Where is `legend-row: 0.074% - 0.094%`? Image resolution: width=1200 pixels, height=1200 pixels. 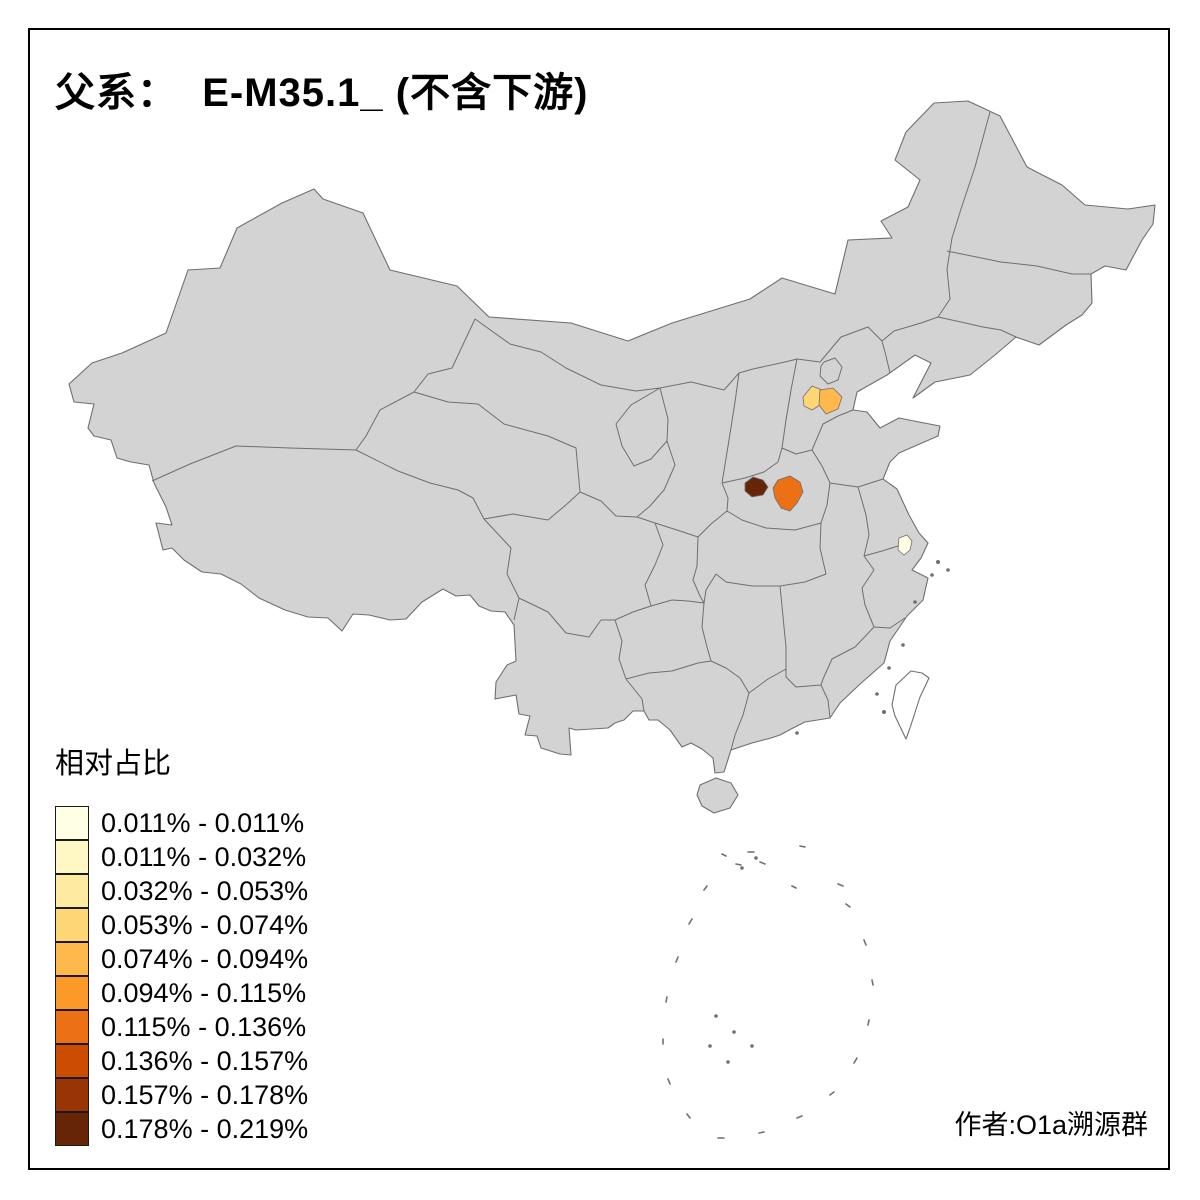
legend-row: 0.074% - 0.094% is located at coordinates (181, 959).